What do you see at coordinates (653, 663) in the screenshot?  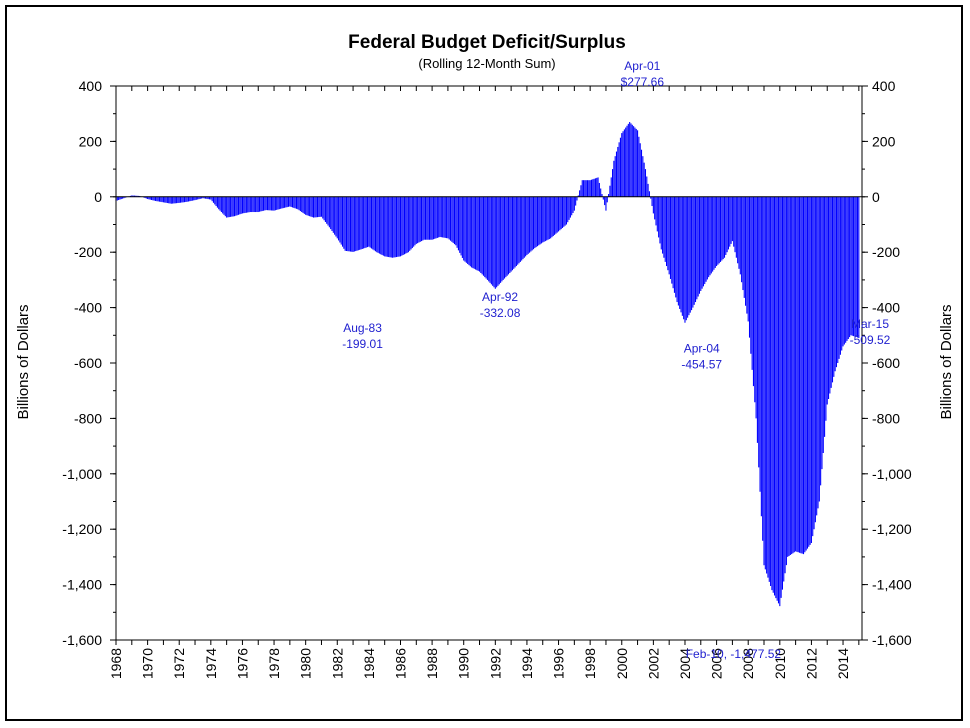 I see `x-tick-label: 2002` at bounding box center [653, 663].